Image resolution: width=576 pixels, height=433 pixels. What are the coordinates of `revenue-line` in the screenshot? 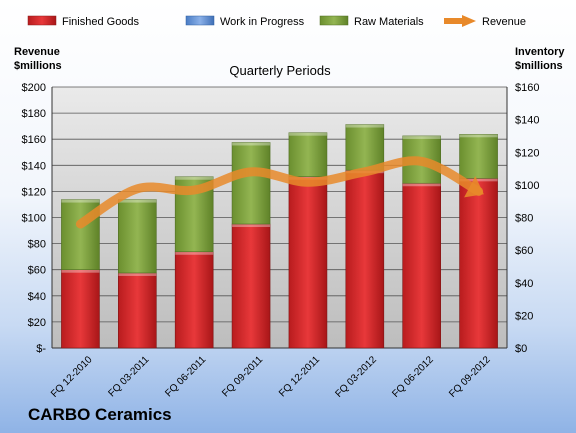 It's located at (279, 192).